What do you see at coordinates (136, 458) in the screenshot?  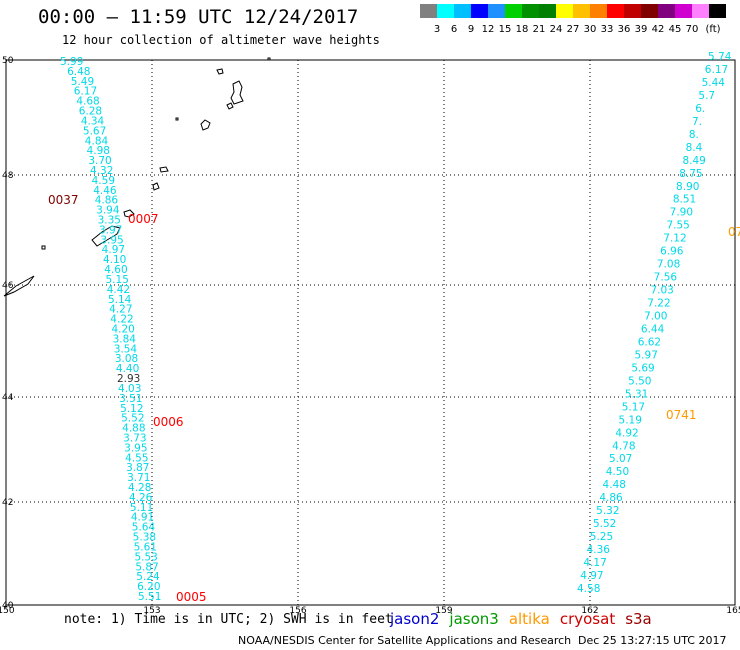 I see `wave-height-label: 4.55` at bounding box center [136, 458].